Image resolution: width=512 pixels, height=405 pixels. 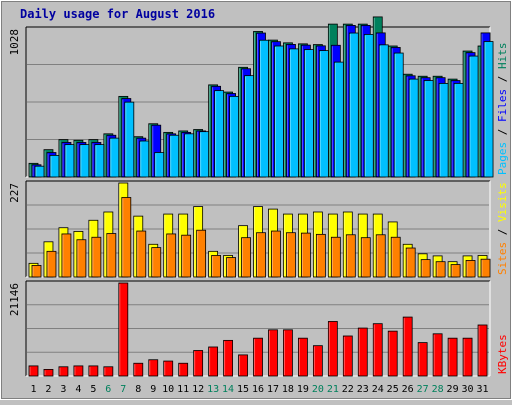 I want to click on day-label: 13, so click(x=213, y=389).